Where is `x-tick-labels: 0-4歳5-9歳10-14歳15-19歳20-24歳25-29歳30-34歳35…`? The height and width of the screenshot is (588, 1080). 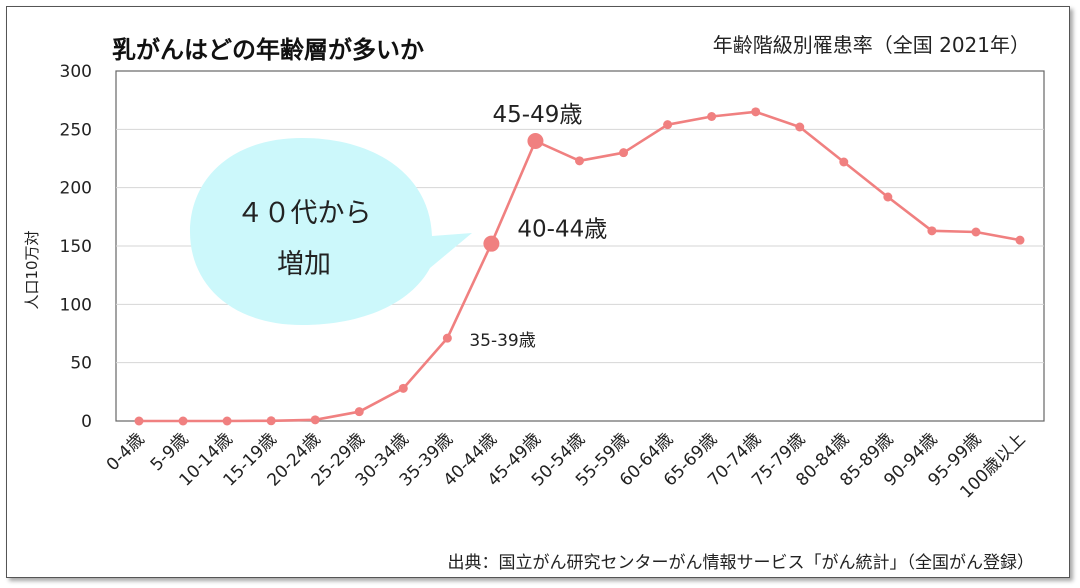
x-tick-labels: 0-4歳5-9歳10-14歳15-19歳20-24歳25-29歳30-34歳35… is located at coordinates (566, 465).